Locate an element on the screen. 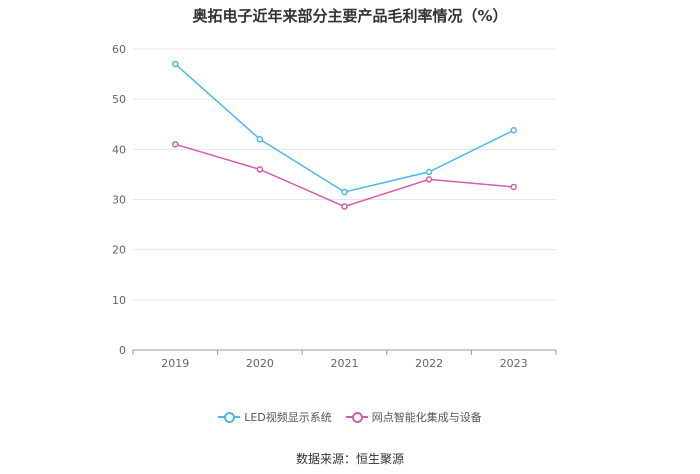 The height and width of the screenshot is (474, 700). y-tick-label: 60 is located at coordinates (119, 49).